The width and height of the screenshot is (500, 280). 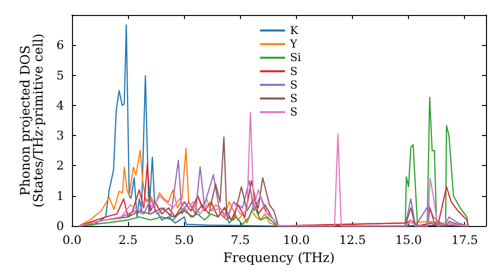 I want to click on x-axis-title: Frequency (THz), so click(x=279, y=258).